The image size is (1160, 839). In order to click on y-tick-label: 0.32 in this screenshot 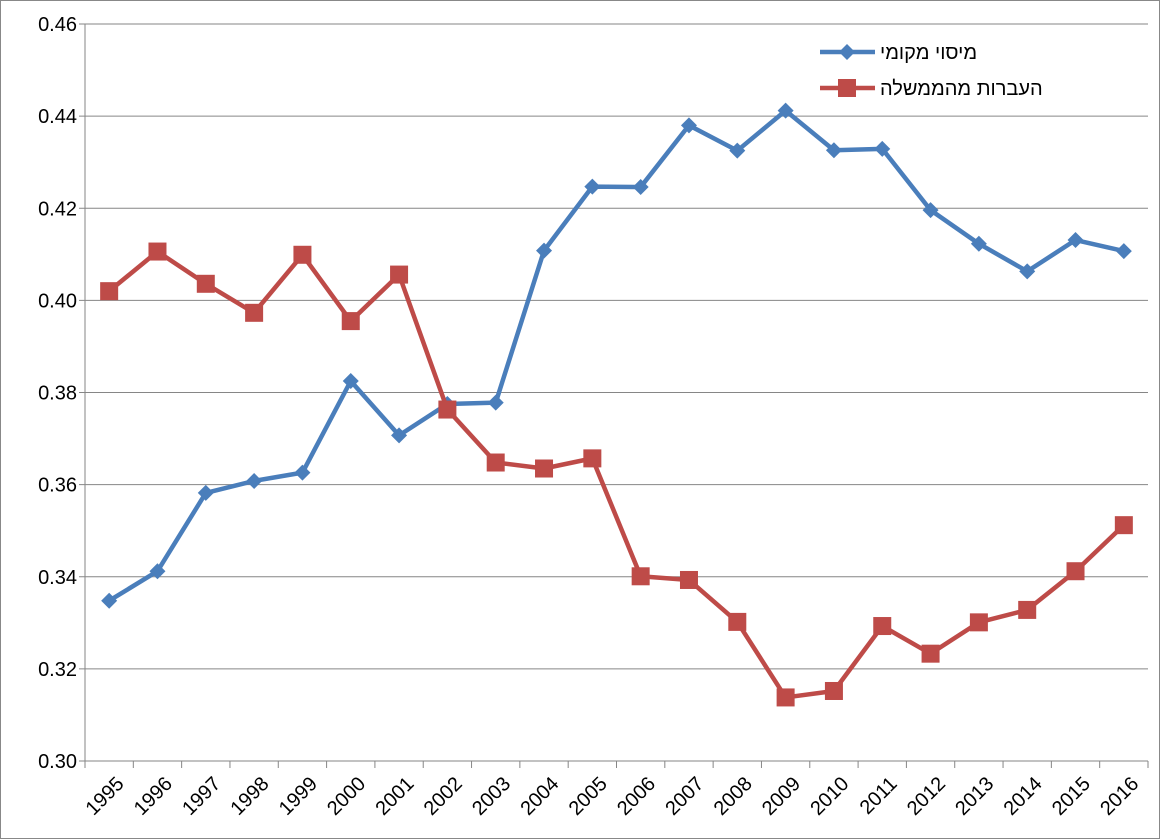, I will do `click(57, 670)`.